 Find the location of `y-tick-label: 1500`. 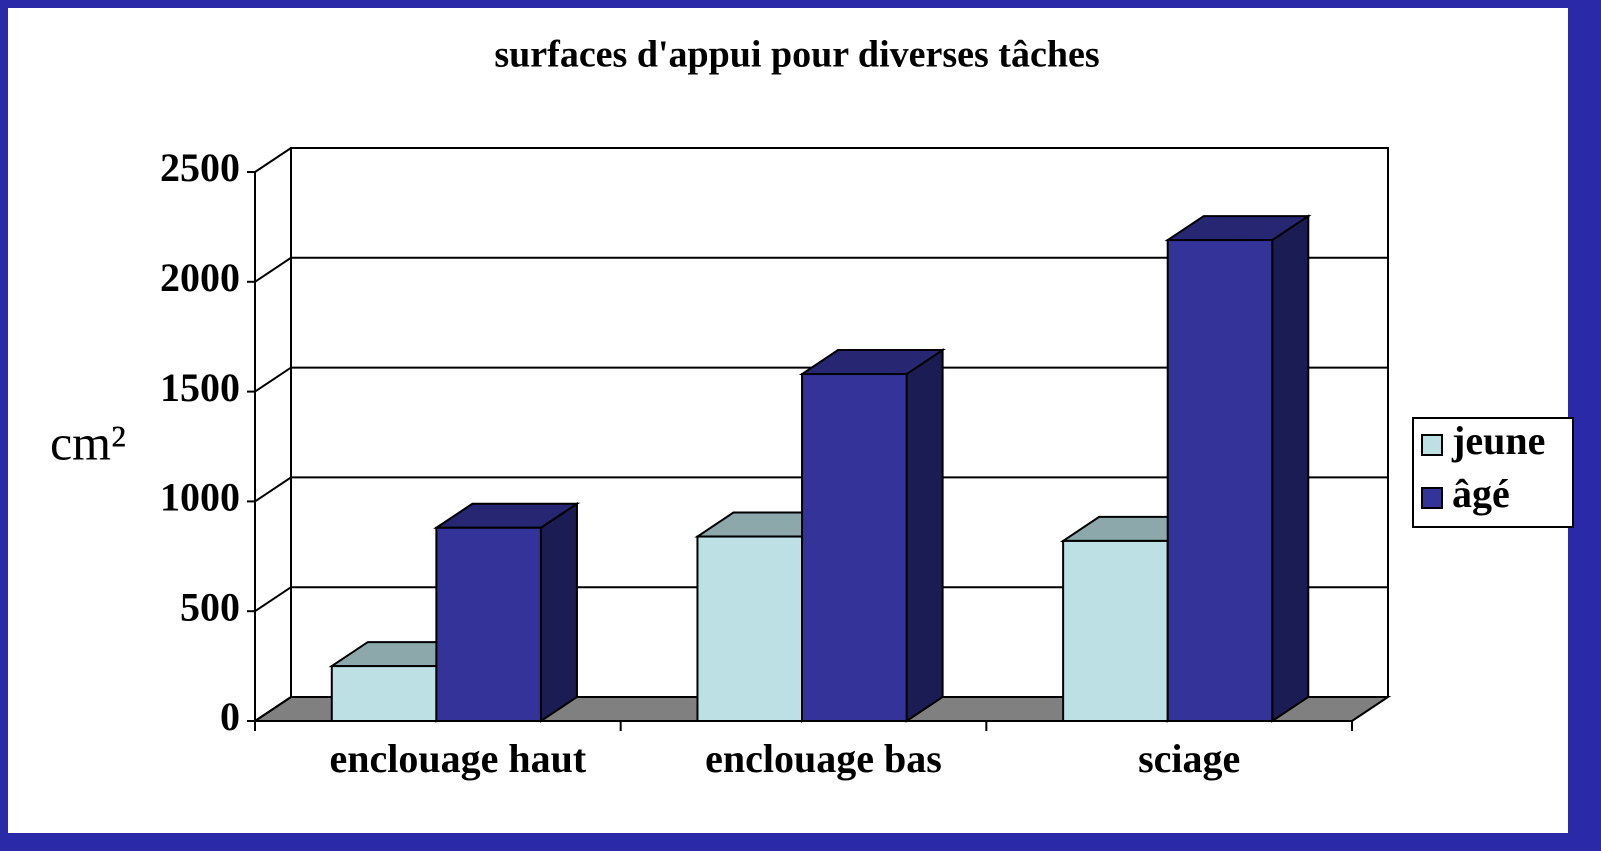

y-tick-label: 1500 is located at coordinates (200, 387).